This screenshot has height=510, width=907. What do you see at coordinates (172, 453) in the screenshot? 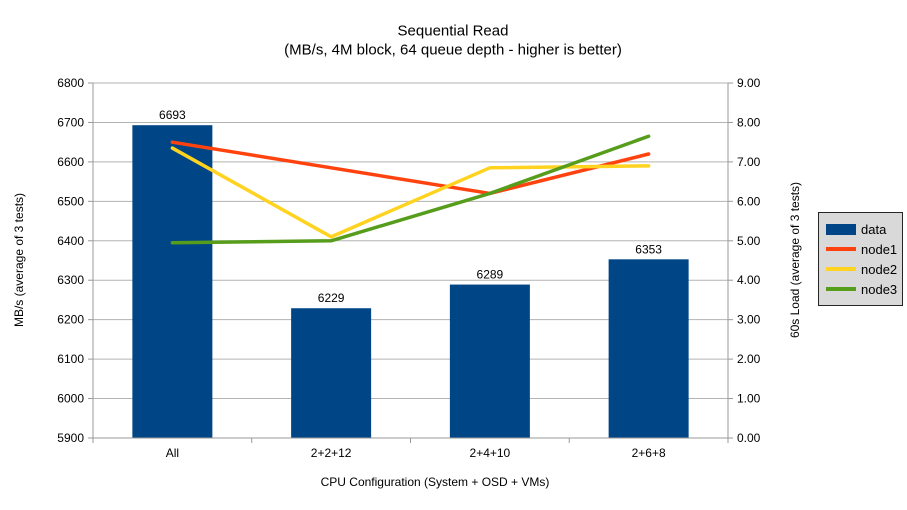
I see `category-label: All` at bounding box center [172, 453].